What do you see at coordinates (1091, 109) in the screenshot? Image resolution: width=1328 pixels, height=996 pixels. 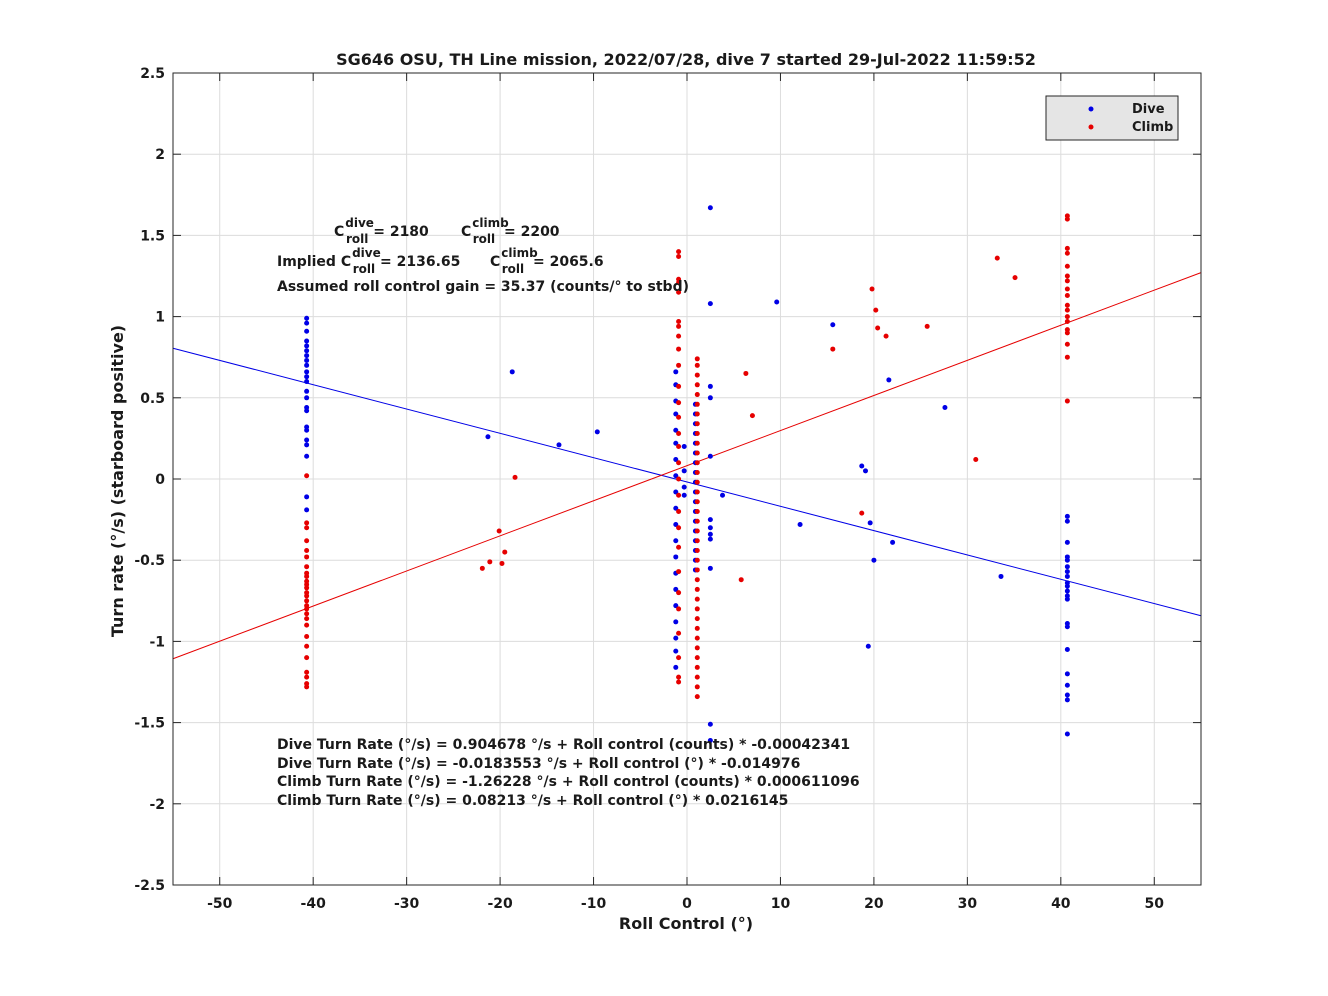 I see `legend-dive-marker` at bounding box center [1091, 109].